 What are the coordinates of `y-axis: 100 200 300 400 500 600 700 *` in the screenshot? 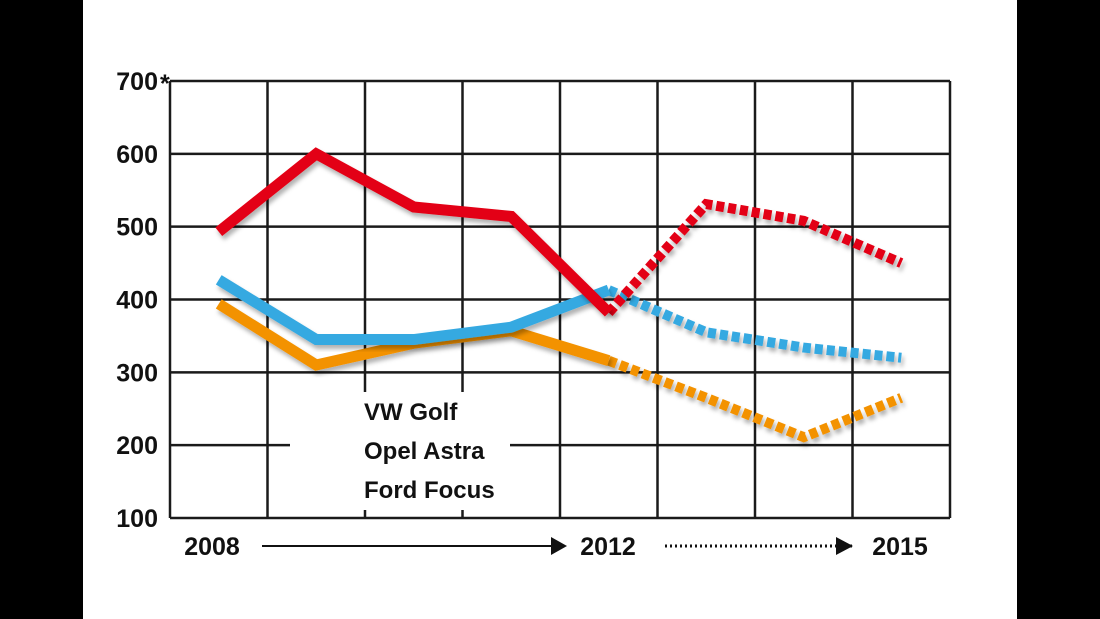 It's located at (143, 300).